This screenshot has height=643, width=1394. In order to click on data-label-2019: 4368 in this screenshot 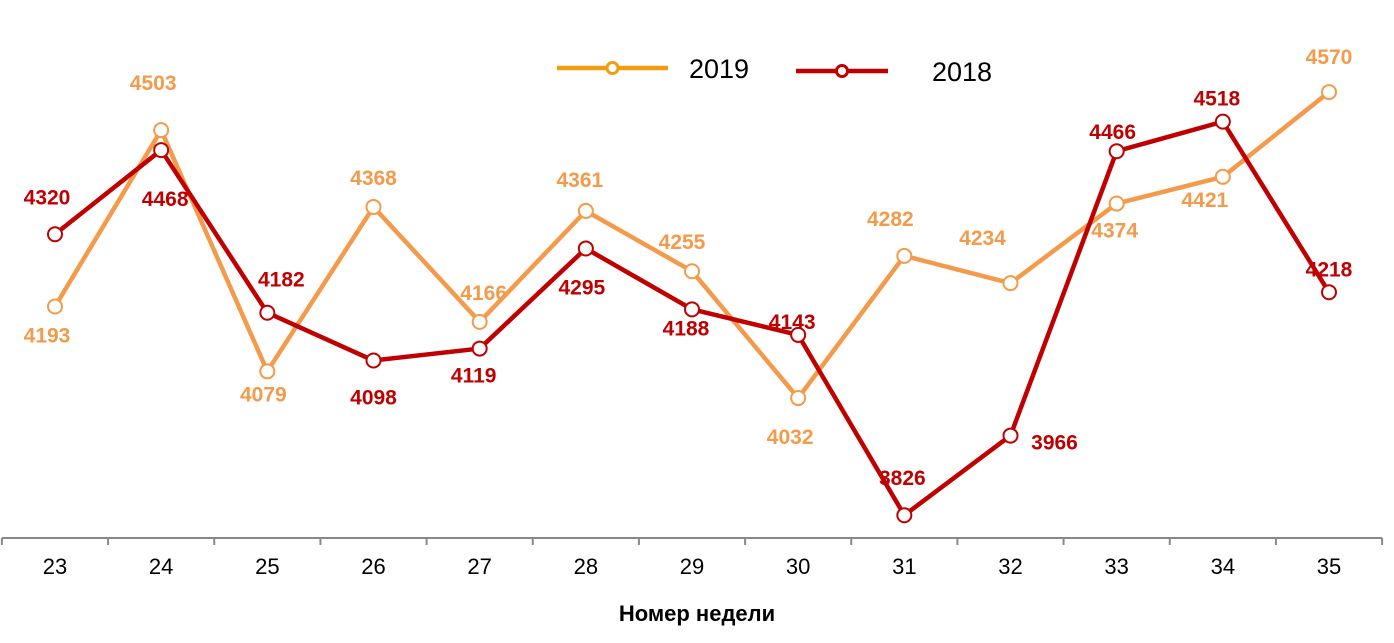, I will do `click(373, 178)`.